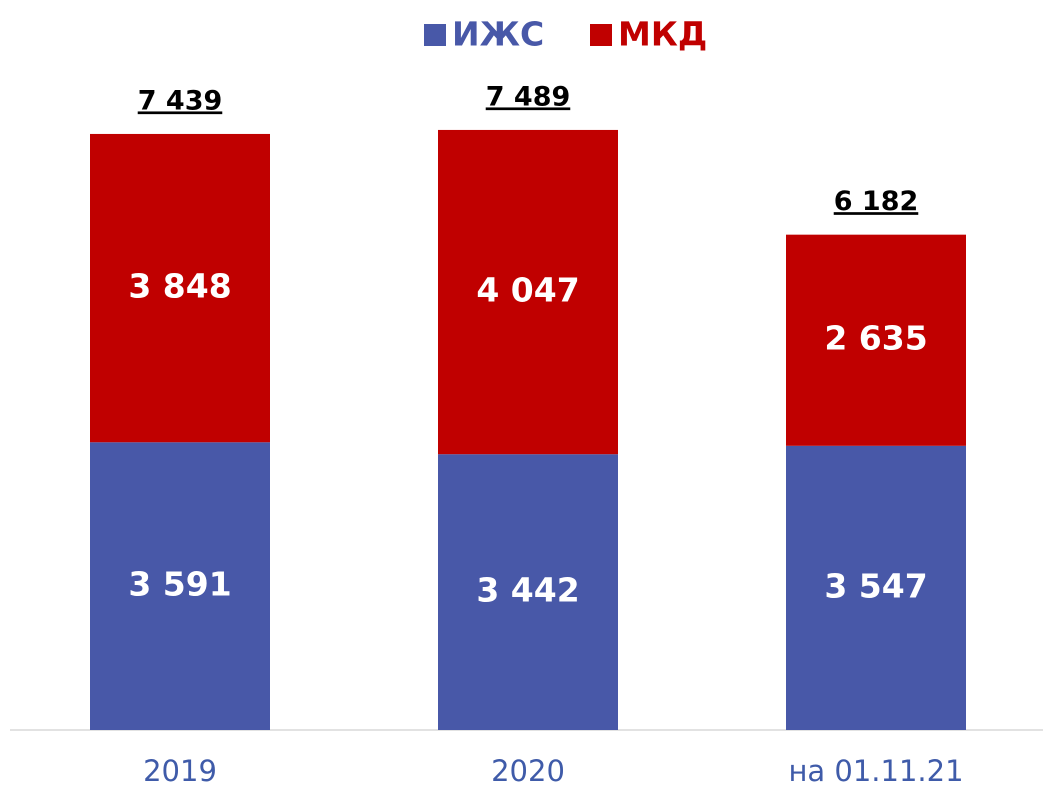 This screenshot has width=1043, height=788. I want to click on legend-label: МКД, so click(662, 34).